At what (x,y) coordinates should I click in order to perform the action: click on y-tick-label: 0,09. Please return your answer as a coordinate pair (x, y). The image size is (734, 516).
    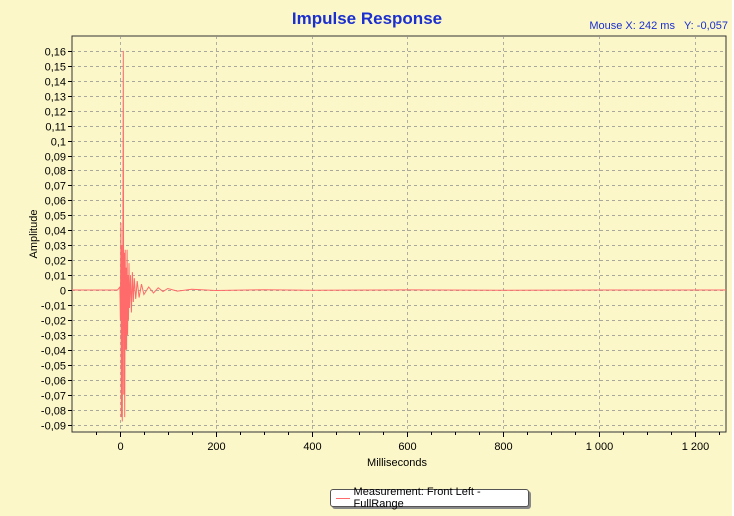
    Looking at the image, I should click on (55, 158).